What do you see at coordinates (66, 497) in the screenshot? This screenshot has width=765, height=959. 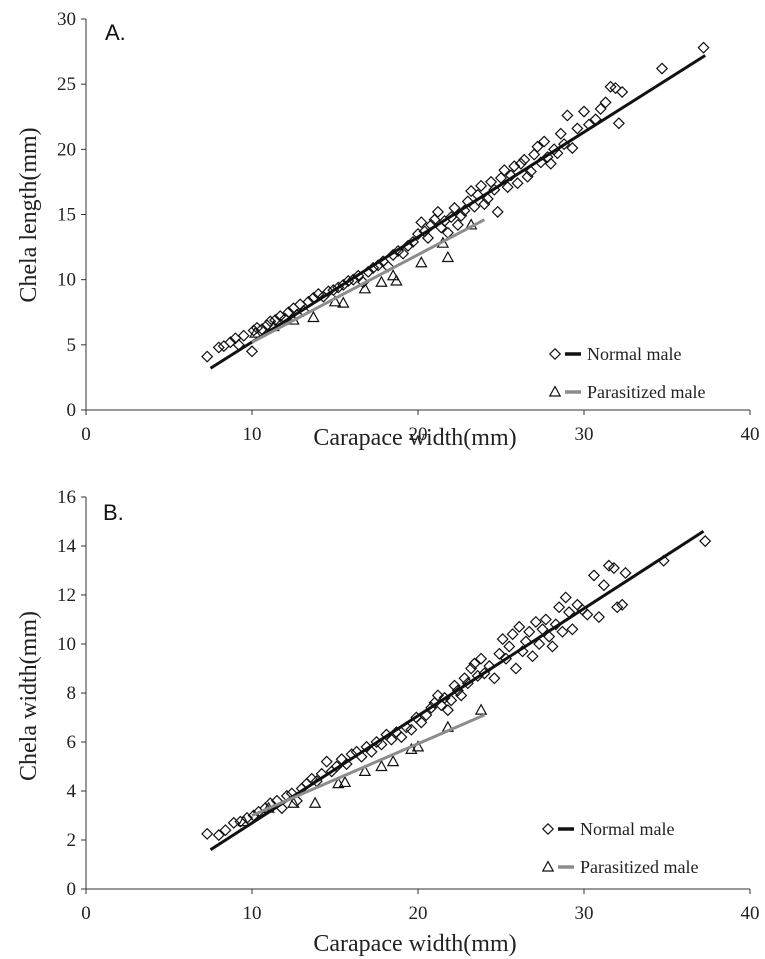 I see `y-tick-label: 16` at bounding box center [66, 497].